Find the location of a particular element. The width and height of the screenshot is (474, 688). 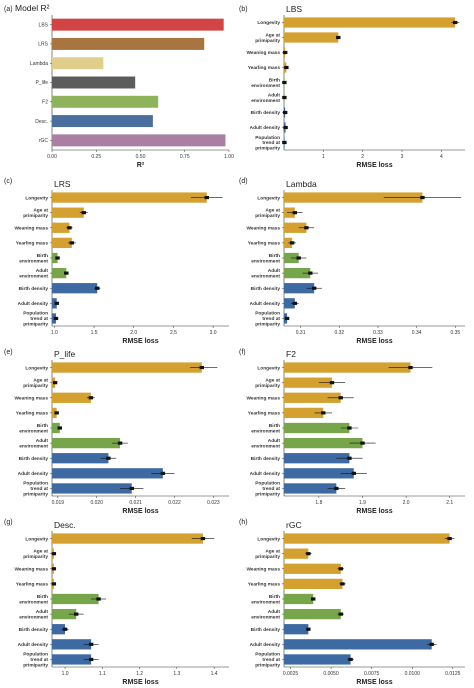

x-tick-label: 3 is located at coordinates (402, 157).